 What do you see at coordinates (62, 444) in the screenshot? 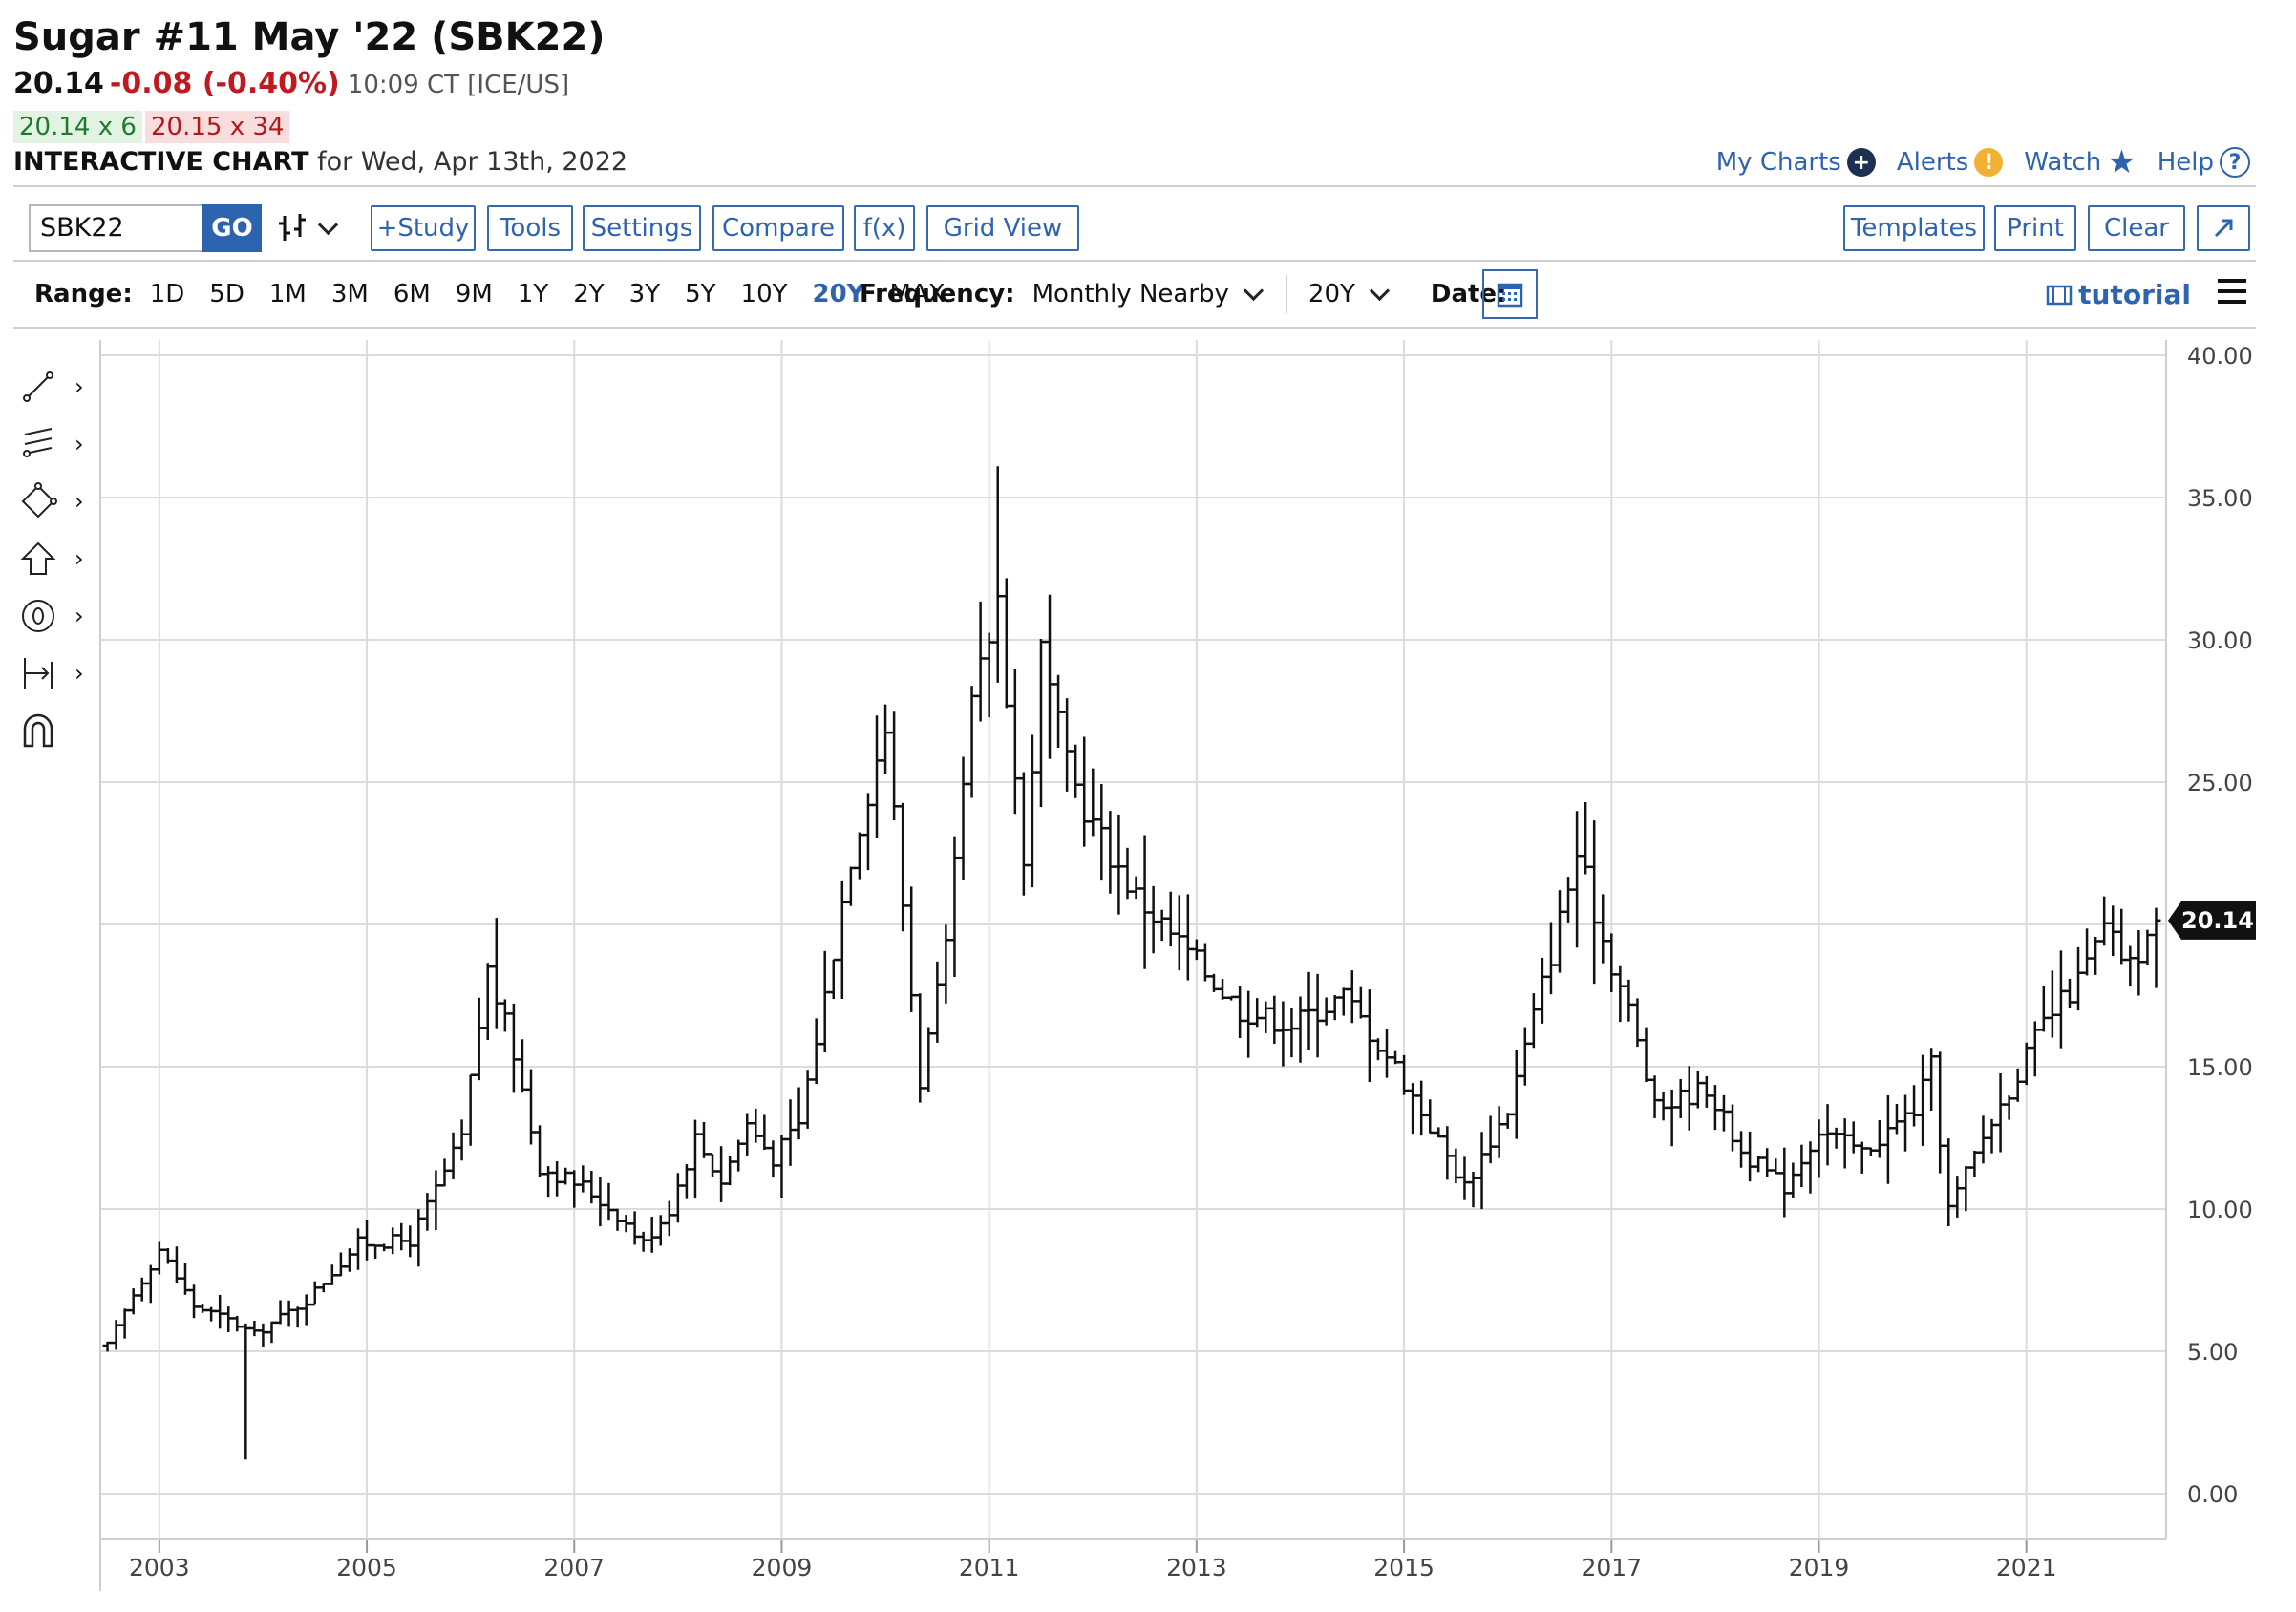
I see `fib-tool: ›` at bounding box center [62, 444].